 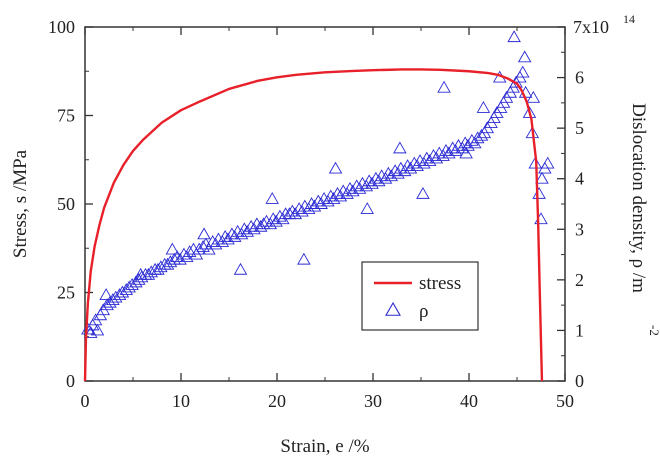 I want to click on y-left-tick-label: 0, so click(x=70, y=381).